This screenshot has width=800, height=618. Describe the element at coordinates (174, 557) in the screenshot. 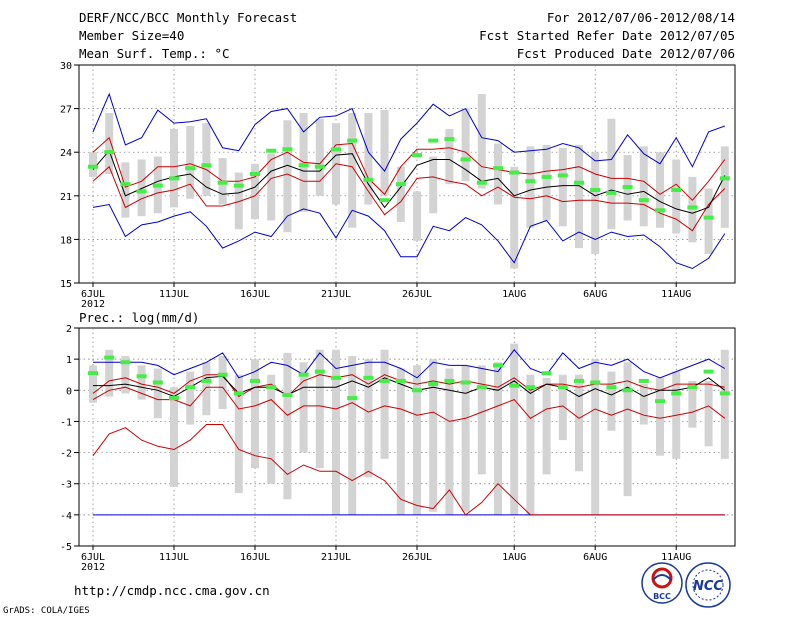

I see `x-tick-label: 11JUL` at that location.